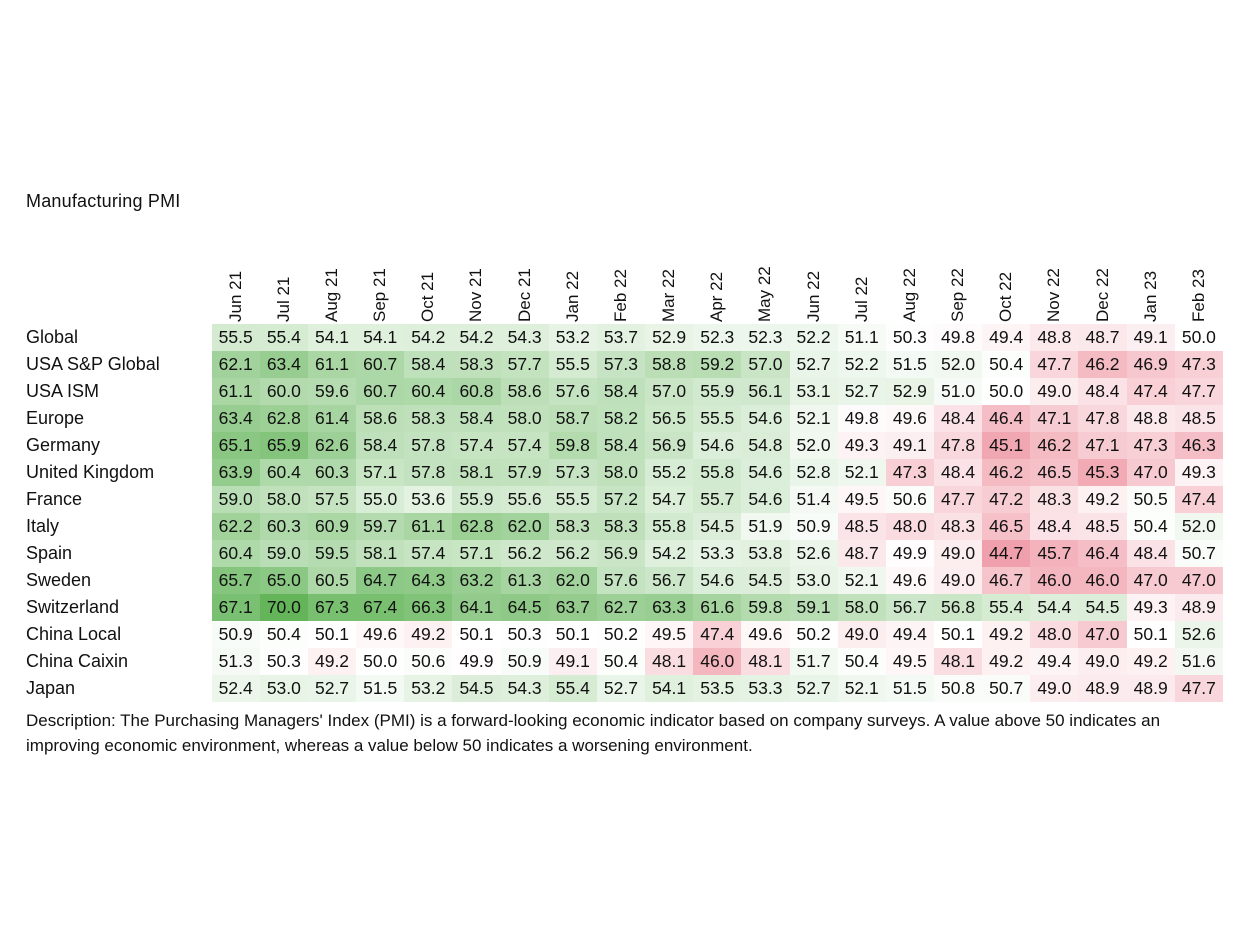 The height and width of the screenshot is (949, 1249). What do you see at coordinates (380, 661) in the screenshot?
I see `heatmap-cell: 50.0` at bounding box center [380, 661].